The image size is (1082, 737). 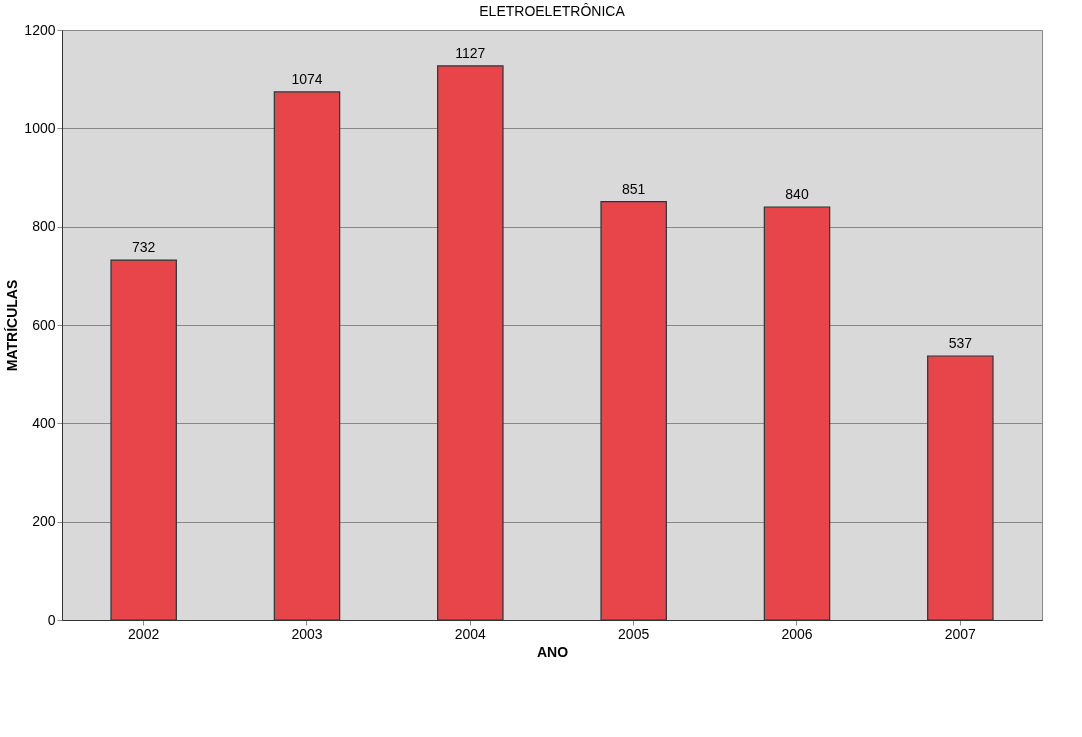 What do you see at coordinates (634, 633) in the screenshot?
I see `x-tick-label: 2005` at bounding box center [634, 633].